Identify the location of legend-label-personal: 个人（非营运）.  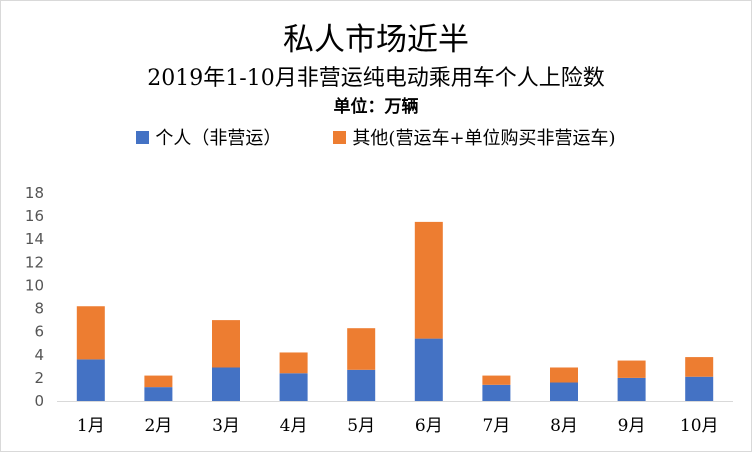
(218, 138).